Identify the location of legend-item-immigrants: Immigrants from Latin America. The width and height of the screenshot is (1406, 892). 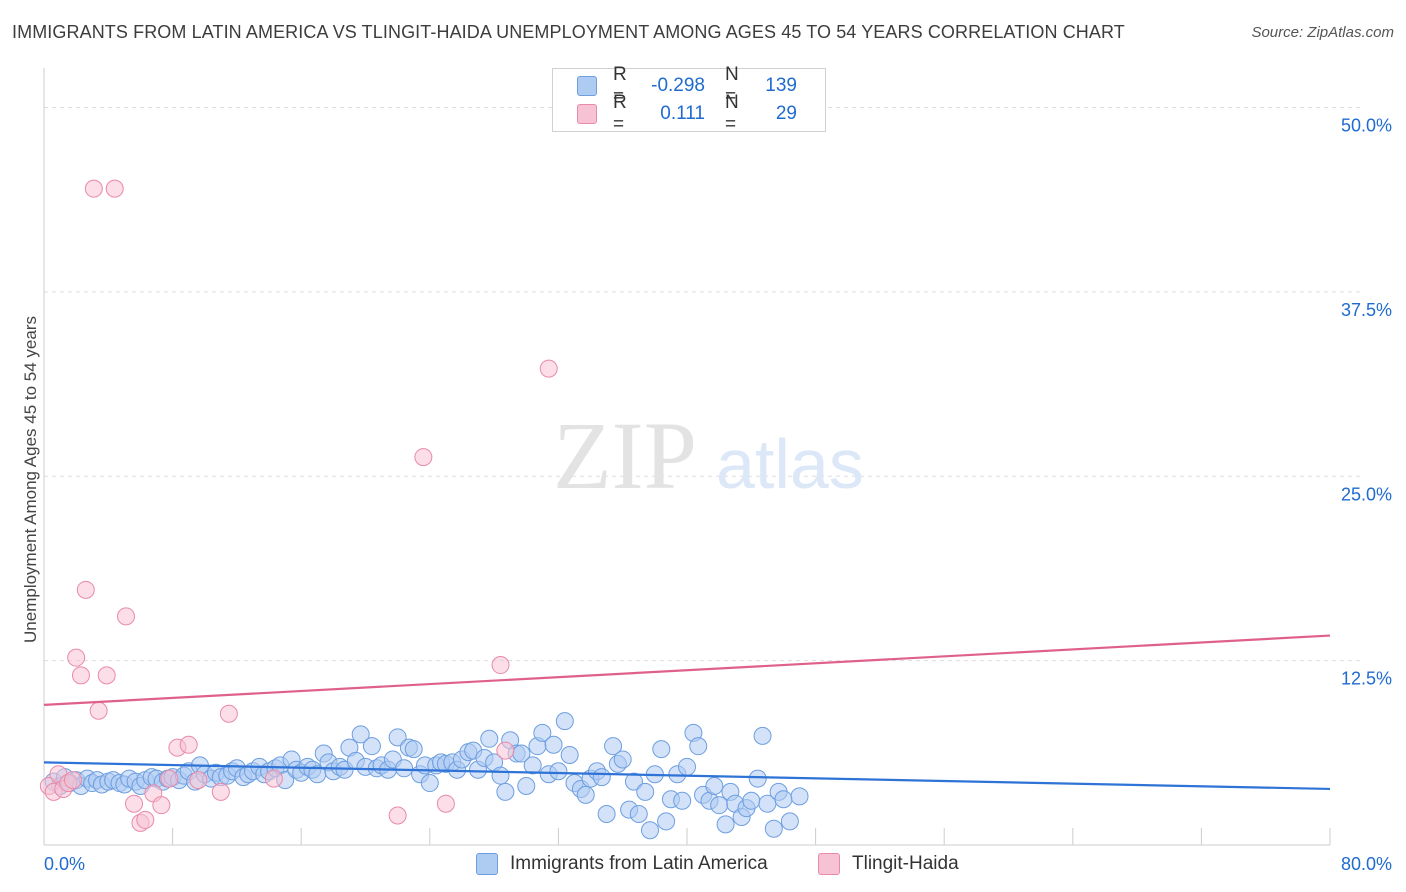
(622, 864).